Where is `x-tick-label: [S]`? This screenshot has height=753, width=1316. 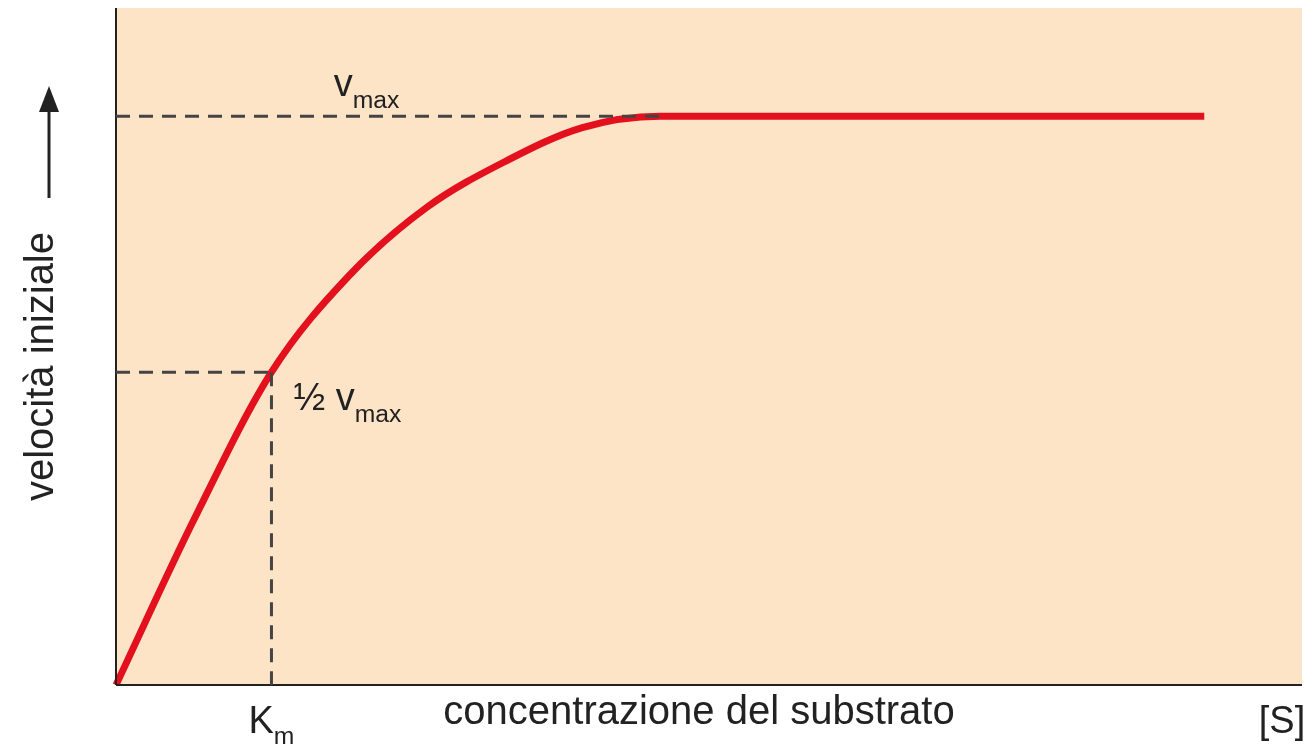 x-tick-label: [S] is located at coordinates (1282, 720).